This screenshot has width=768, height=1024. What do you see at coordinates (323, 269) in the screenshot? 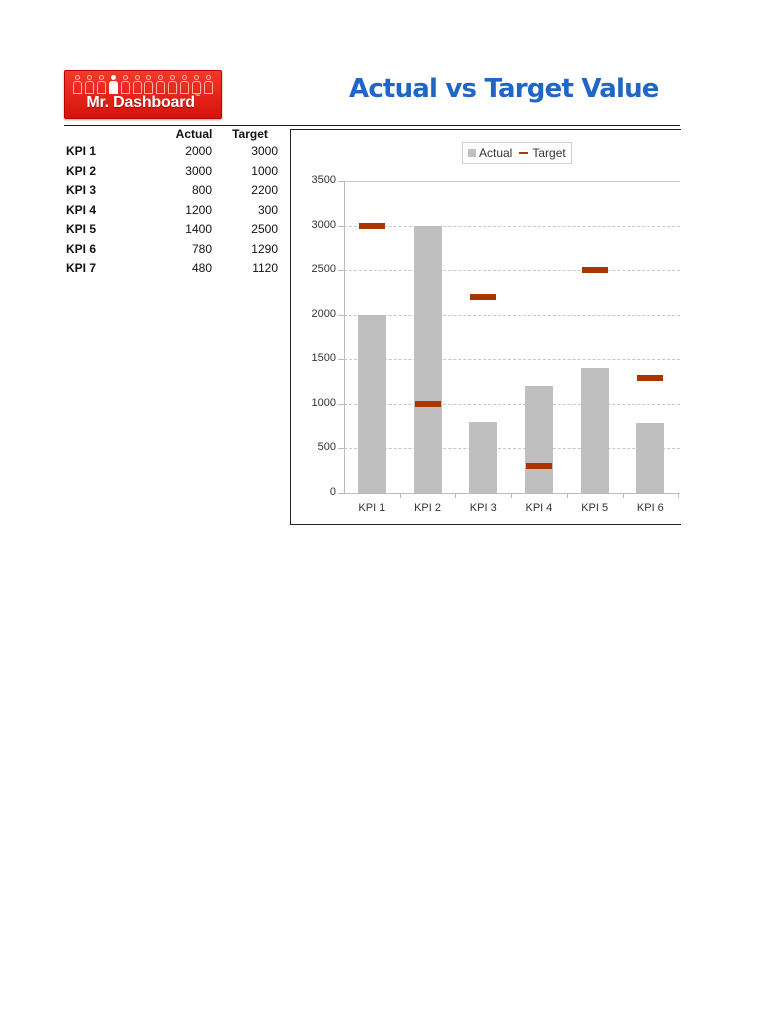
I see `y-axis-label: 2500` at bounding box center [323, 269].